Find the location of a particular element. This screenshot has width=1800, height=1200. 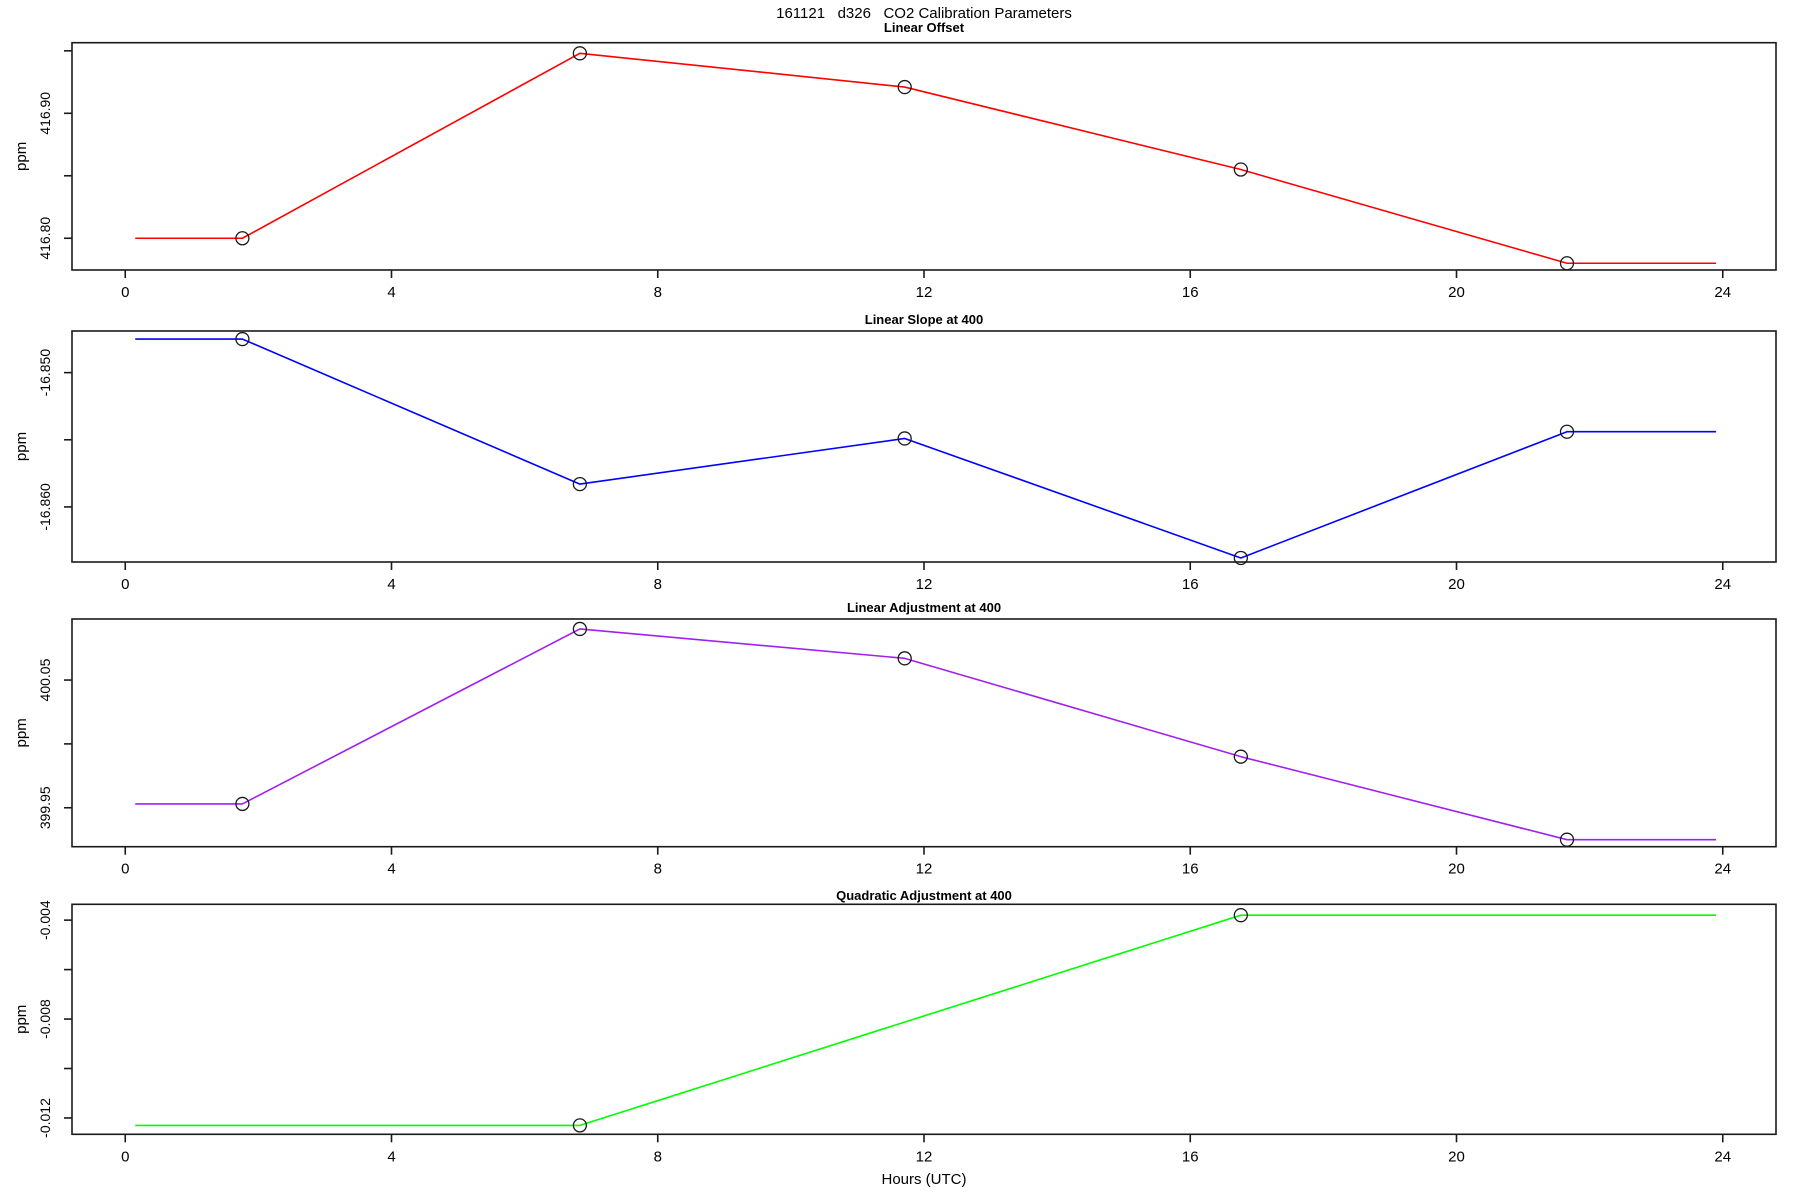

y-tick-label: -0.012 is located at coordinates (45, 1118).